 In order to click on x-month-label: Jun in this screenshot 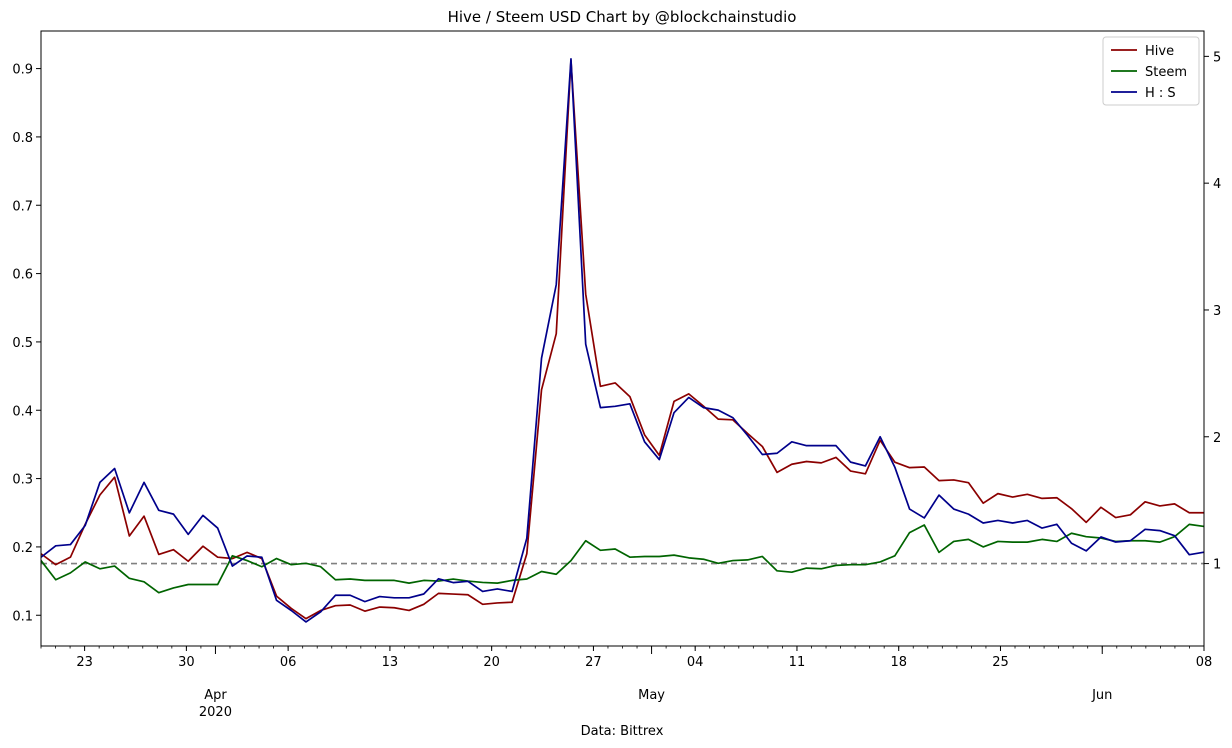, I will do `click(1101, 695)`.